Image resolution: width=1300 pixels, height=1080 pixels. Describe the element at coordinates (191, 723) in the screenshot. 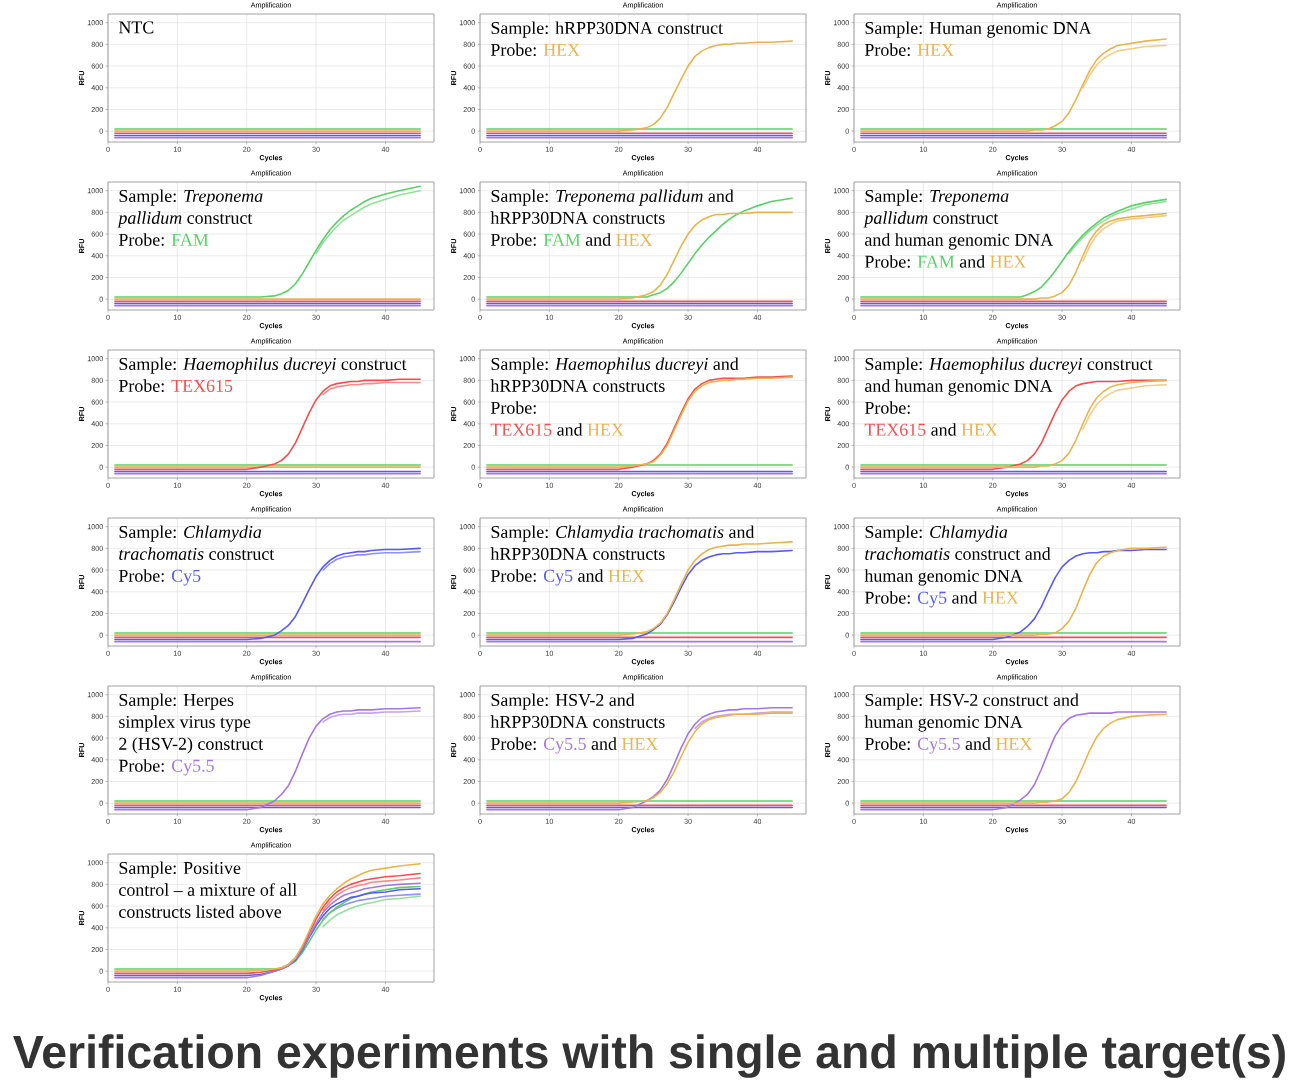

I see `annotation: Sample: Herpes simplex virus type 2 (HSV-2) construct` at that location.